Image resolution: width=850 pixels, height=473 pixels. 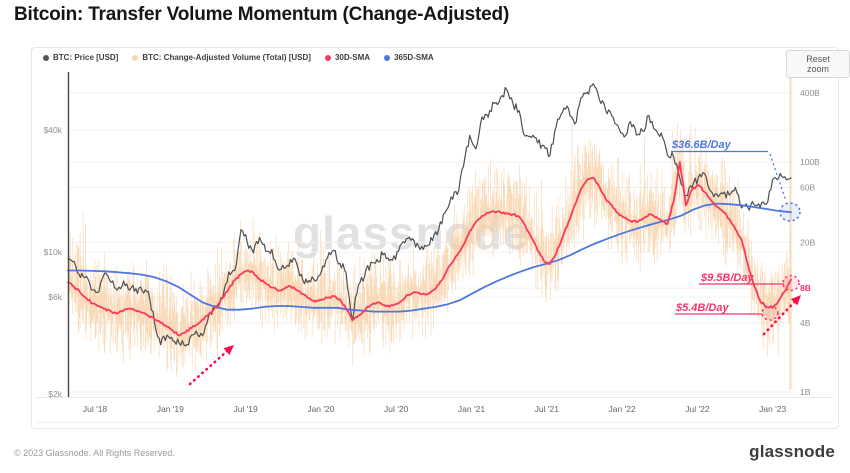 I want to click on legend-item-3: 365D-SMA, so click(x=409, y=57).